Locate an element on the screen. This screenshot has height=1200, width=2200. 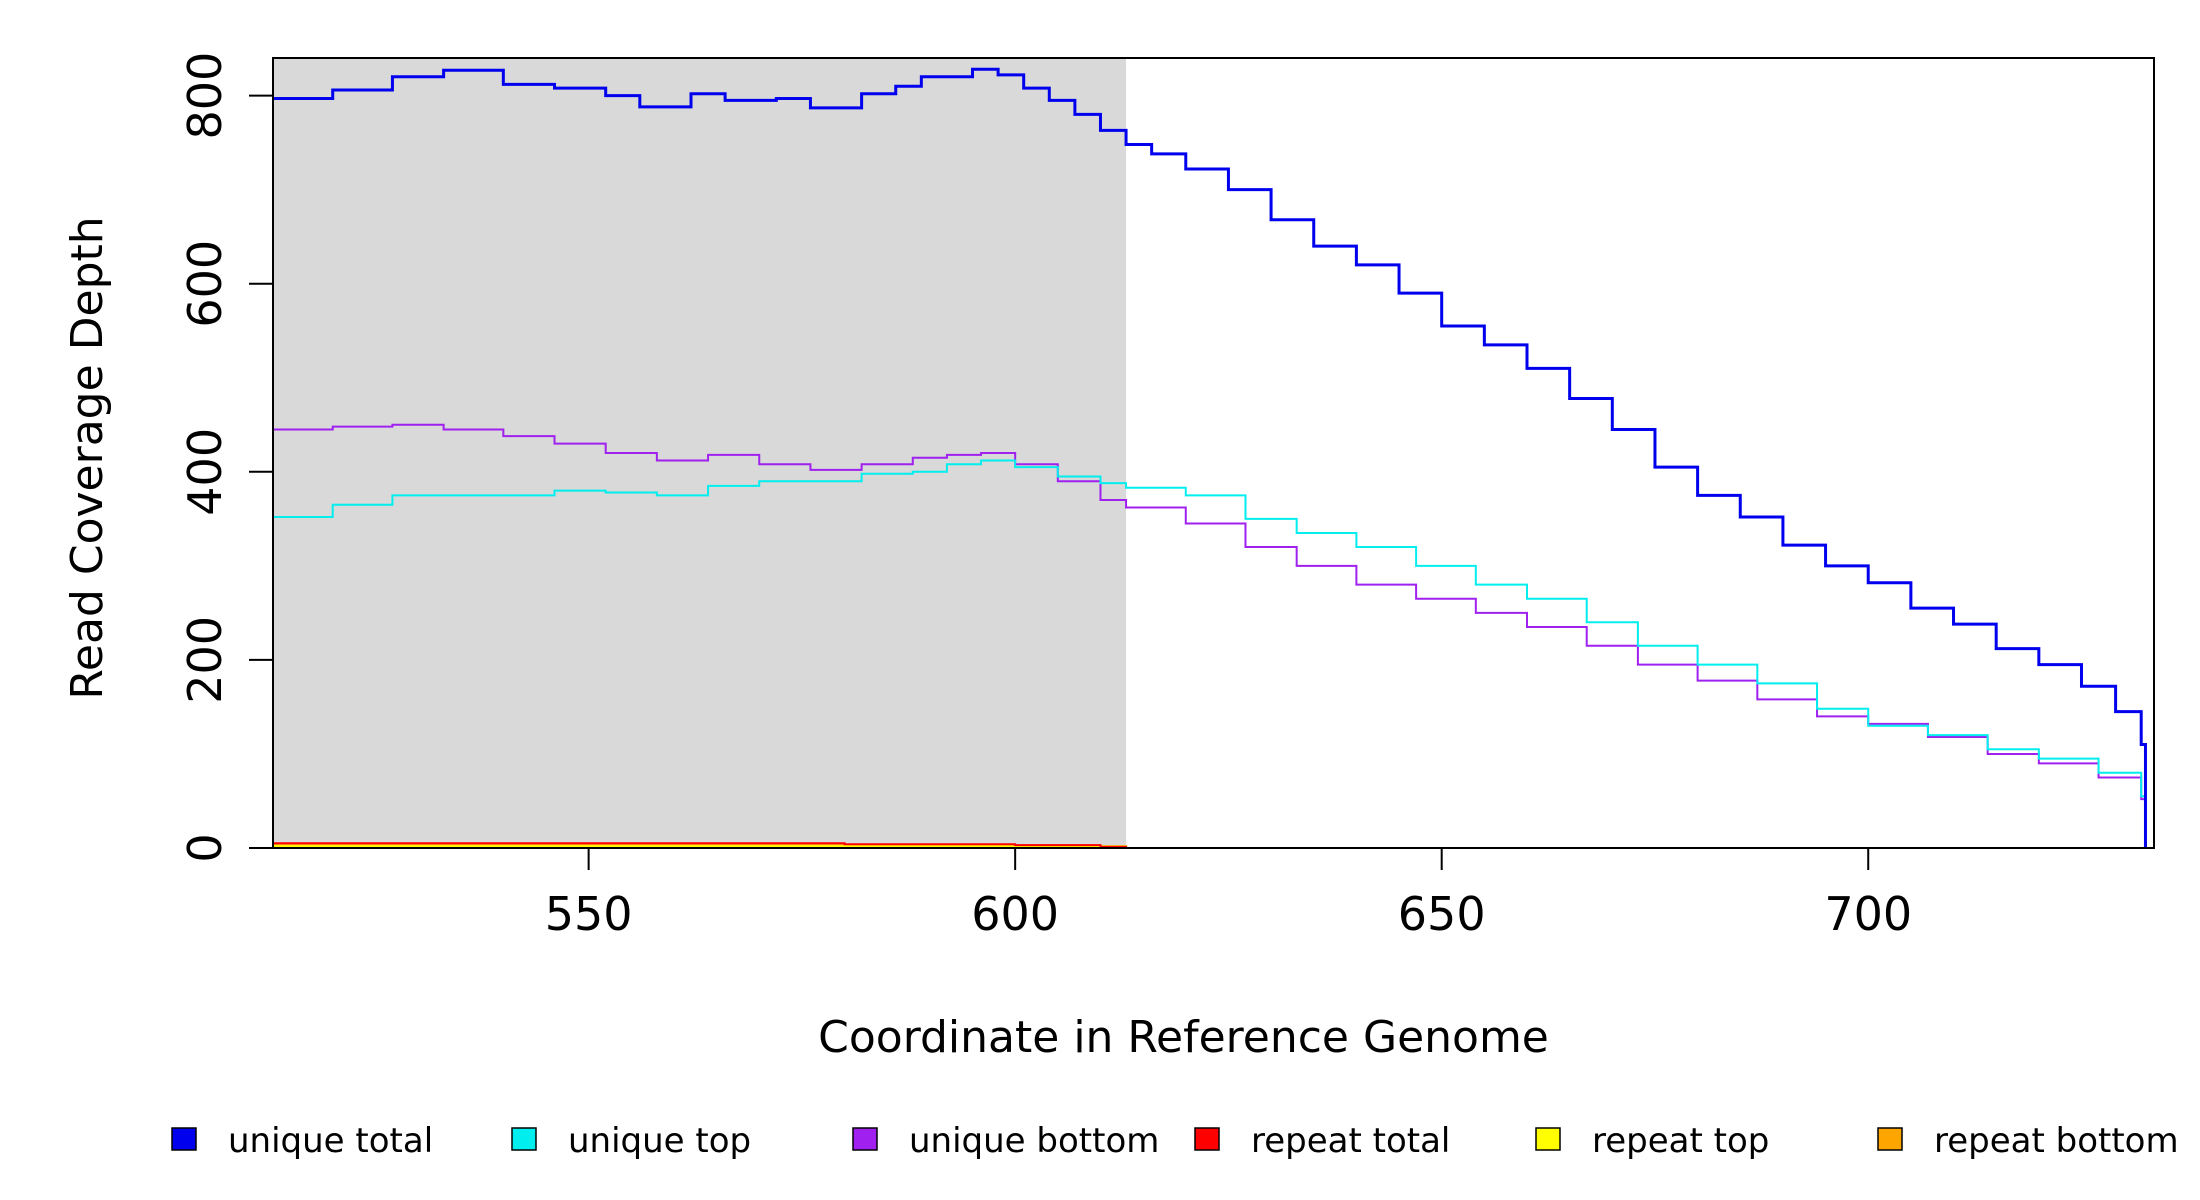
x-axis: 550 600 650 700 is located at coordinates (1228, 894).